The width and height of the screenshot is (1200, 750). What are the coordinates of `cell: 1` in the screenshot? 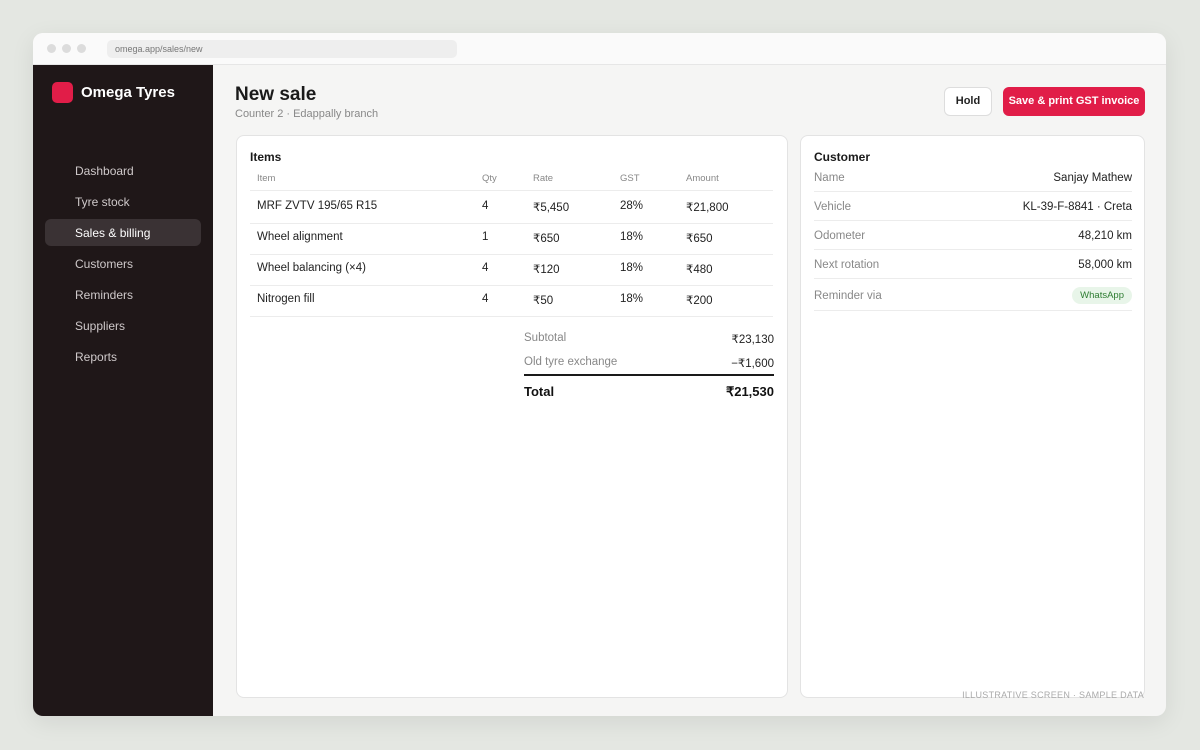 It's located at (485, 237).